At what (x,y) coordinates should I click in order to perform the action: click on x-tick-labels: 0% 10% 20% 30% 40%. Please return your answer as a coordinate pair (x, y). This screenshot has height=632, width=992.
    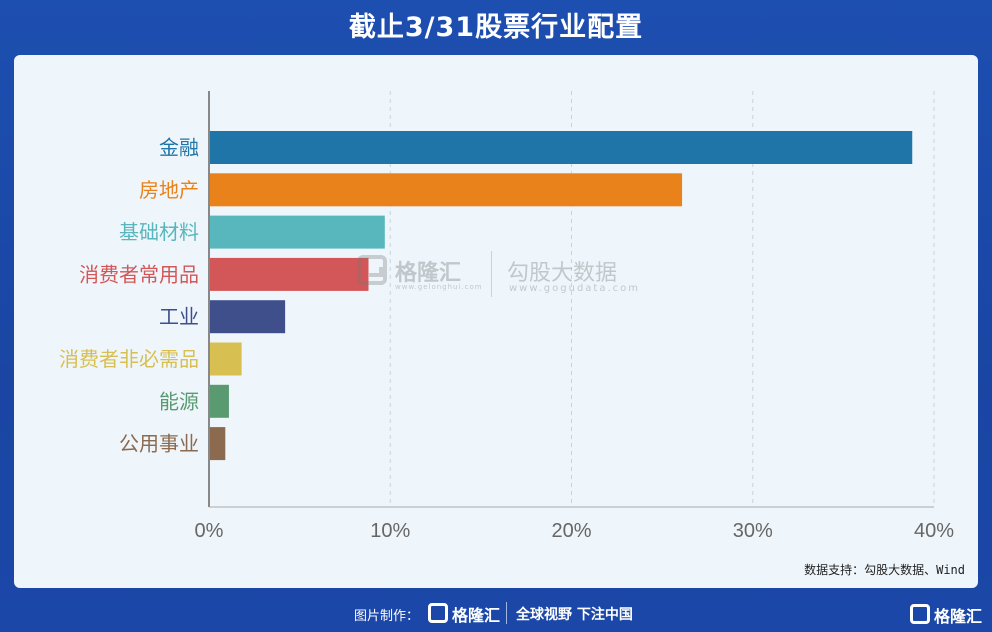
    Looking at the image, I should click on (575, 531).